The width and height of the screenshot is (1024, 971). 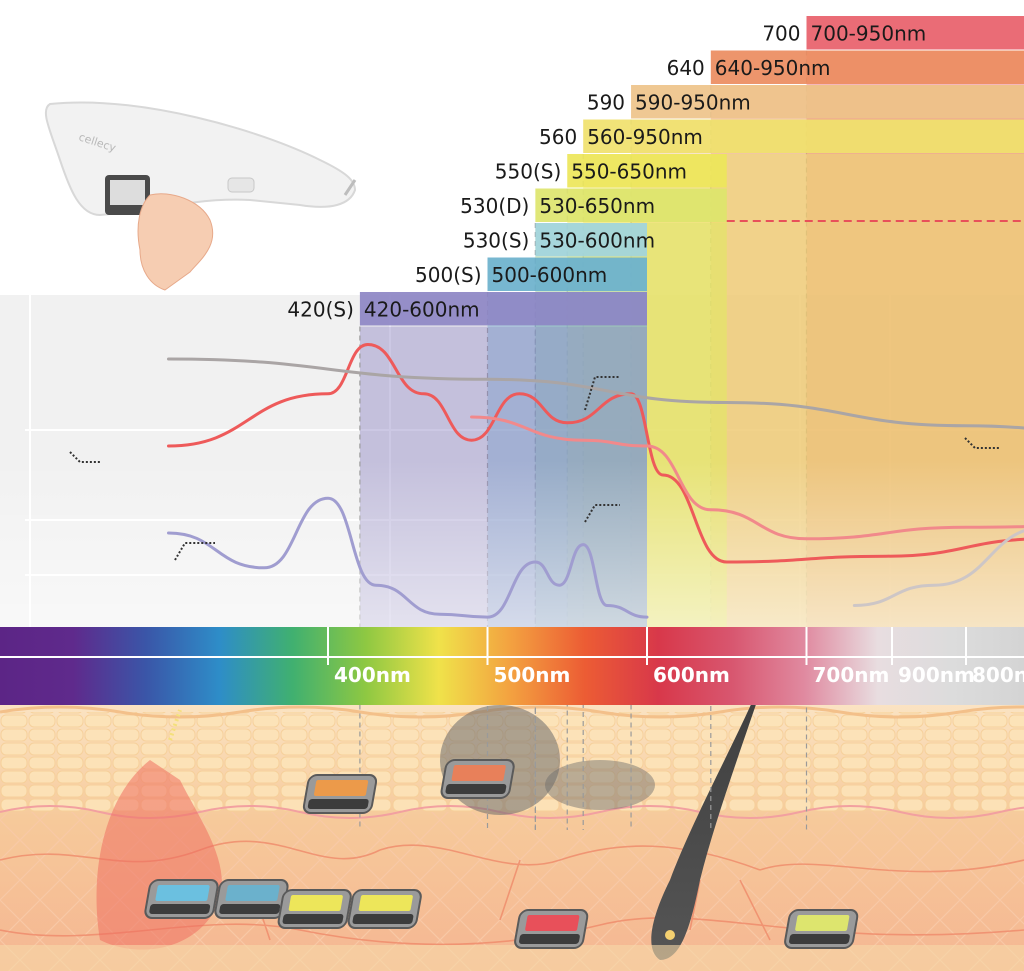 I want to click on filter-code-label: 530(S), so click(x=496, y=240).